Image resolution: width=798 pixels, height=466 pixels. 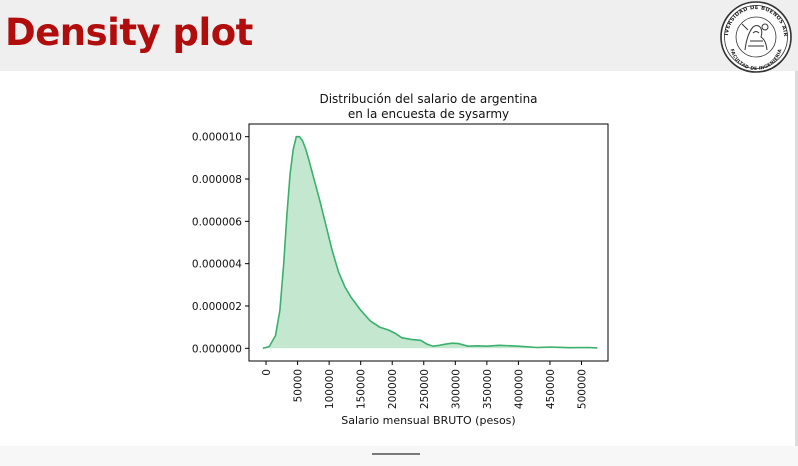 What do you see at coordinates (129, 32) in the screenshot?
I see `page-title: Density plot` at bounding box center [129, 32].